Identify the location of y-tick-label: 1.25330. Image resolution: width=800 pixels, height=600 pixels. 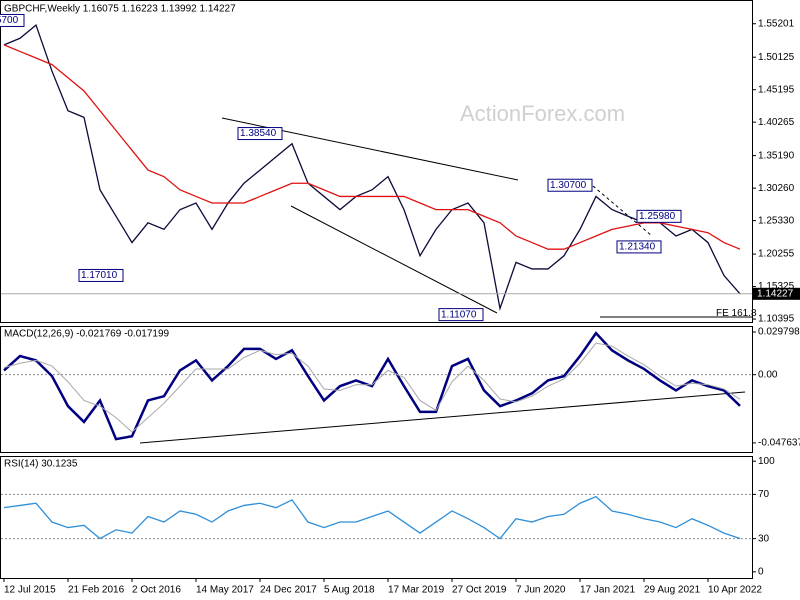
(776, 220).